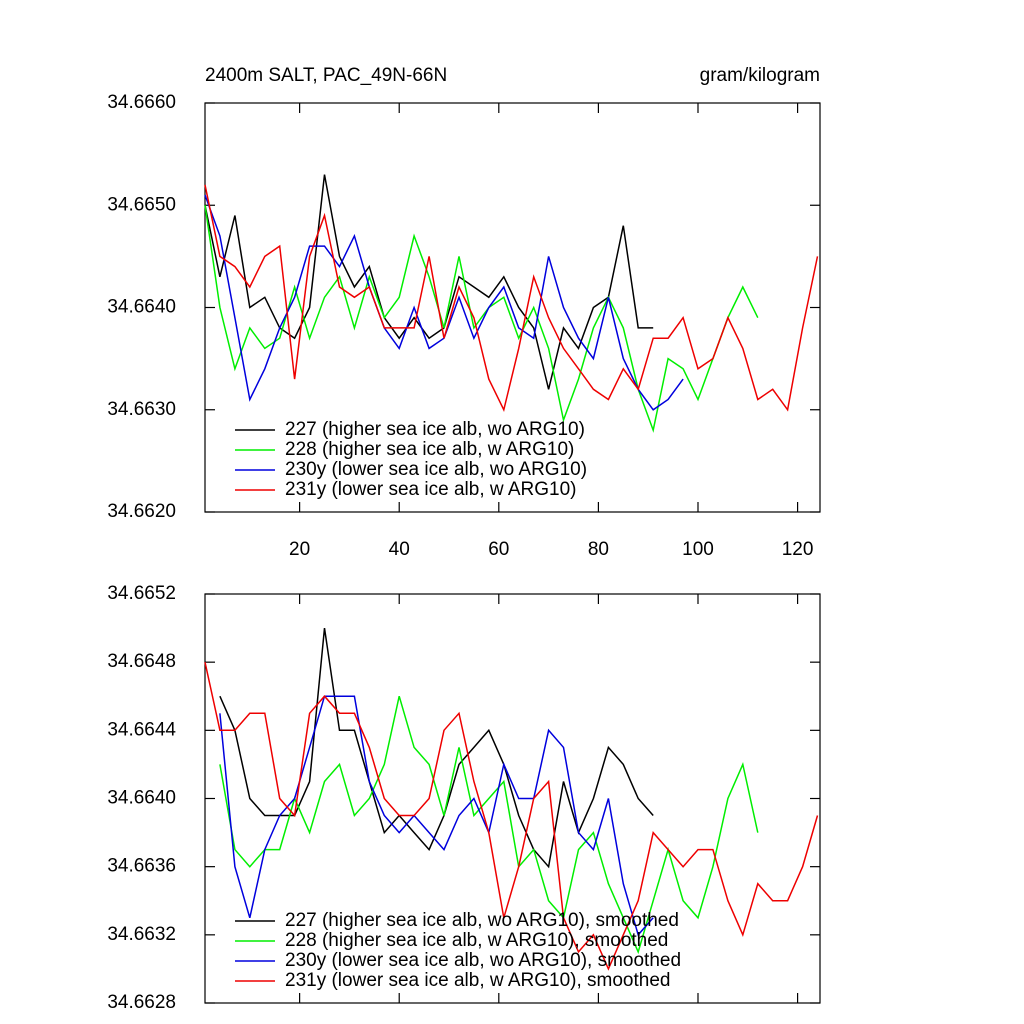 The image size is (1024, 1024). I want to click on chart-title: 2400m SALT, PAC_49N-66N, so click(326, 75).